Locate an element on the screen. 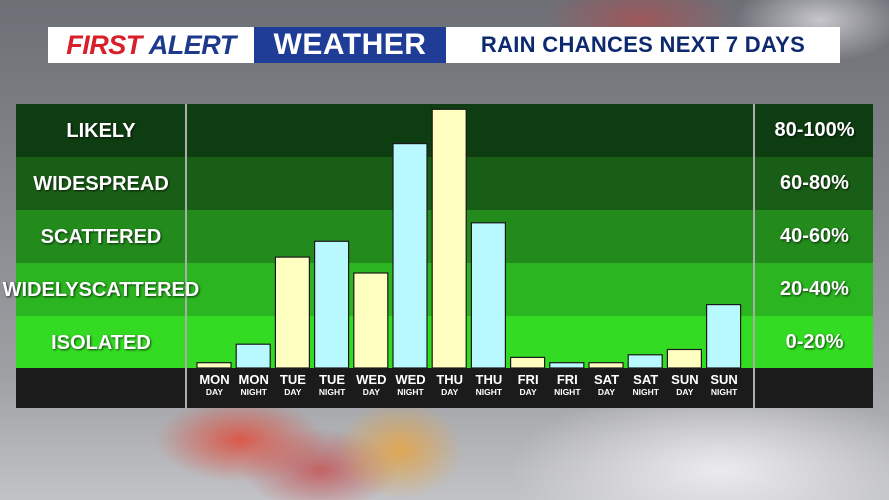 The image size is (889, 500). x-tick-label: WED NIGHT is located at coordinates (410, 385).